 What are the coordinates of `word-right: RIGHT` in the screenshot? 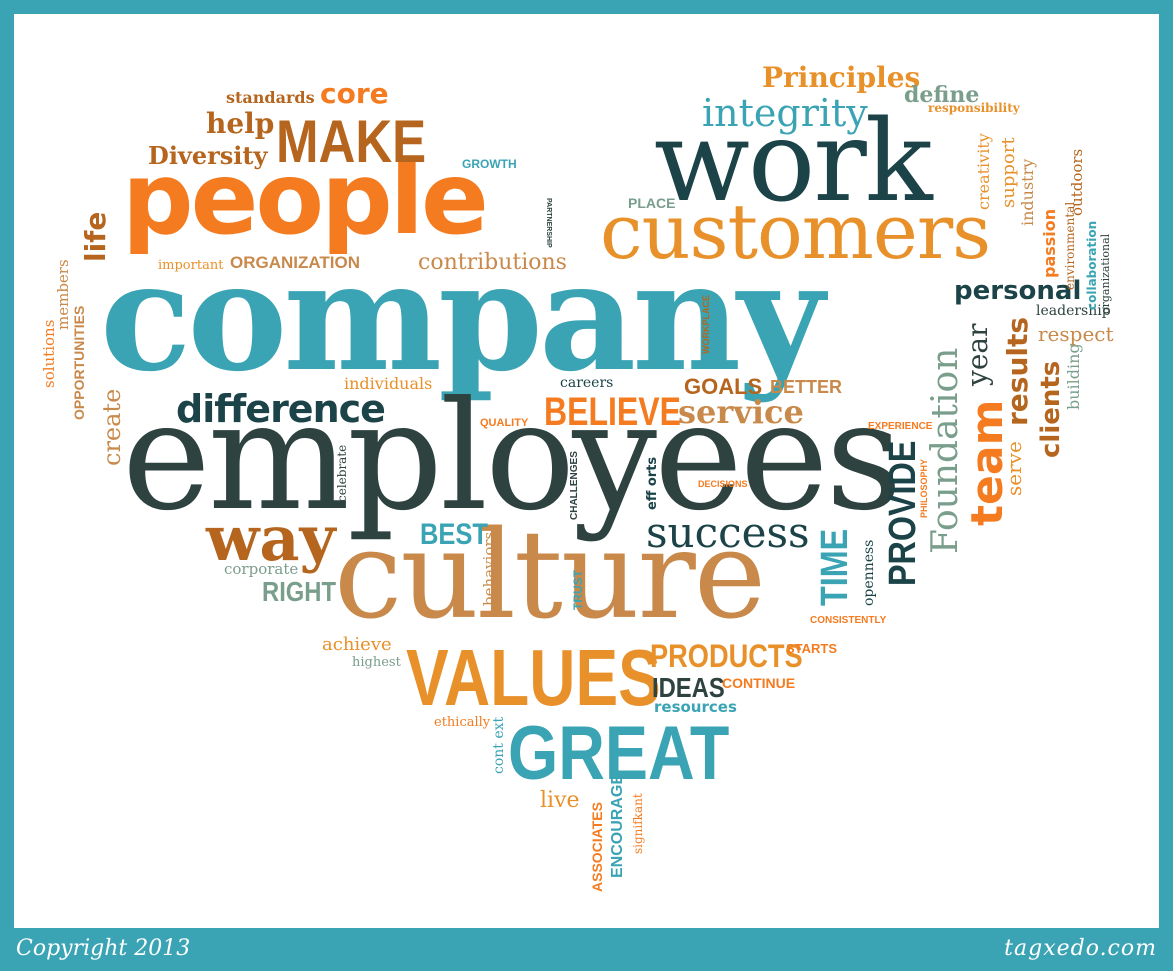 It's located at (299, 591).